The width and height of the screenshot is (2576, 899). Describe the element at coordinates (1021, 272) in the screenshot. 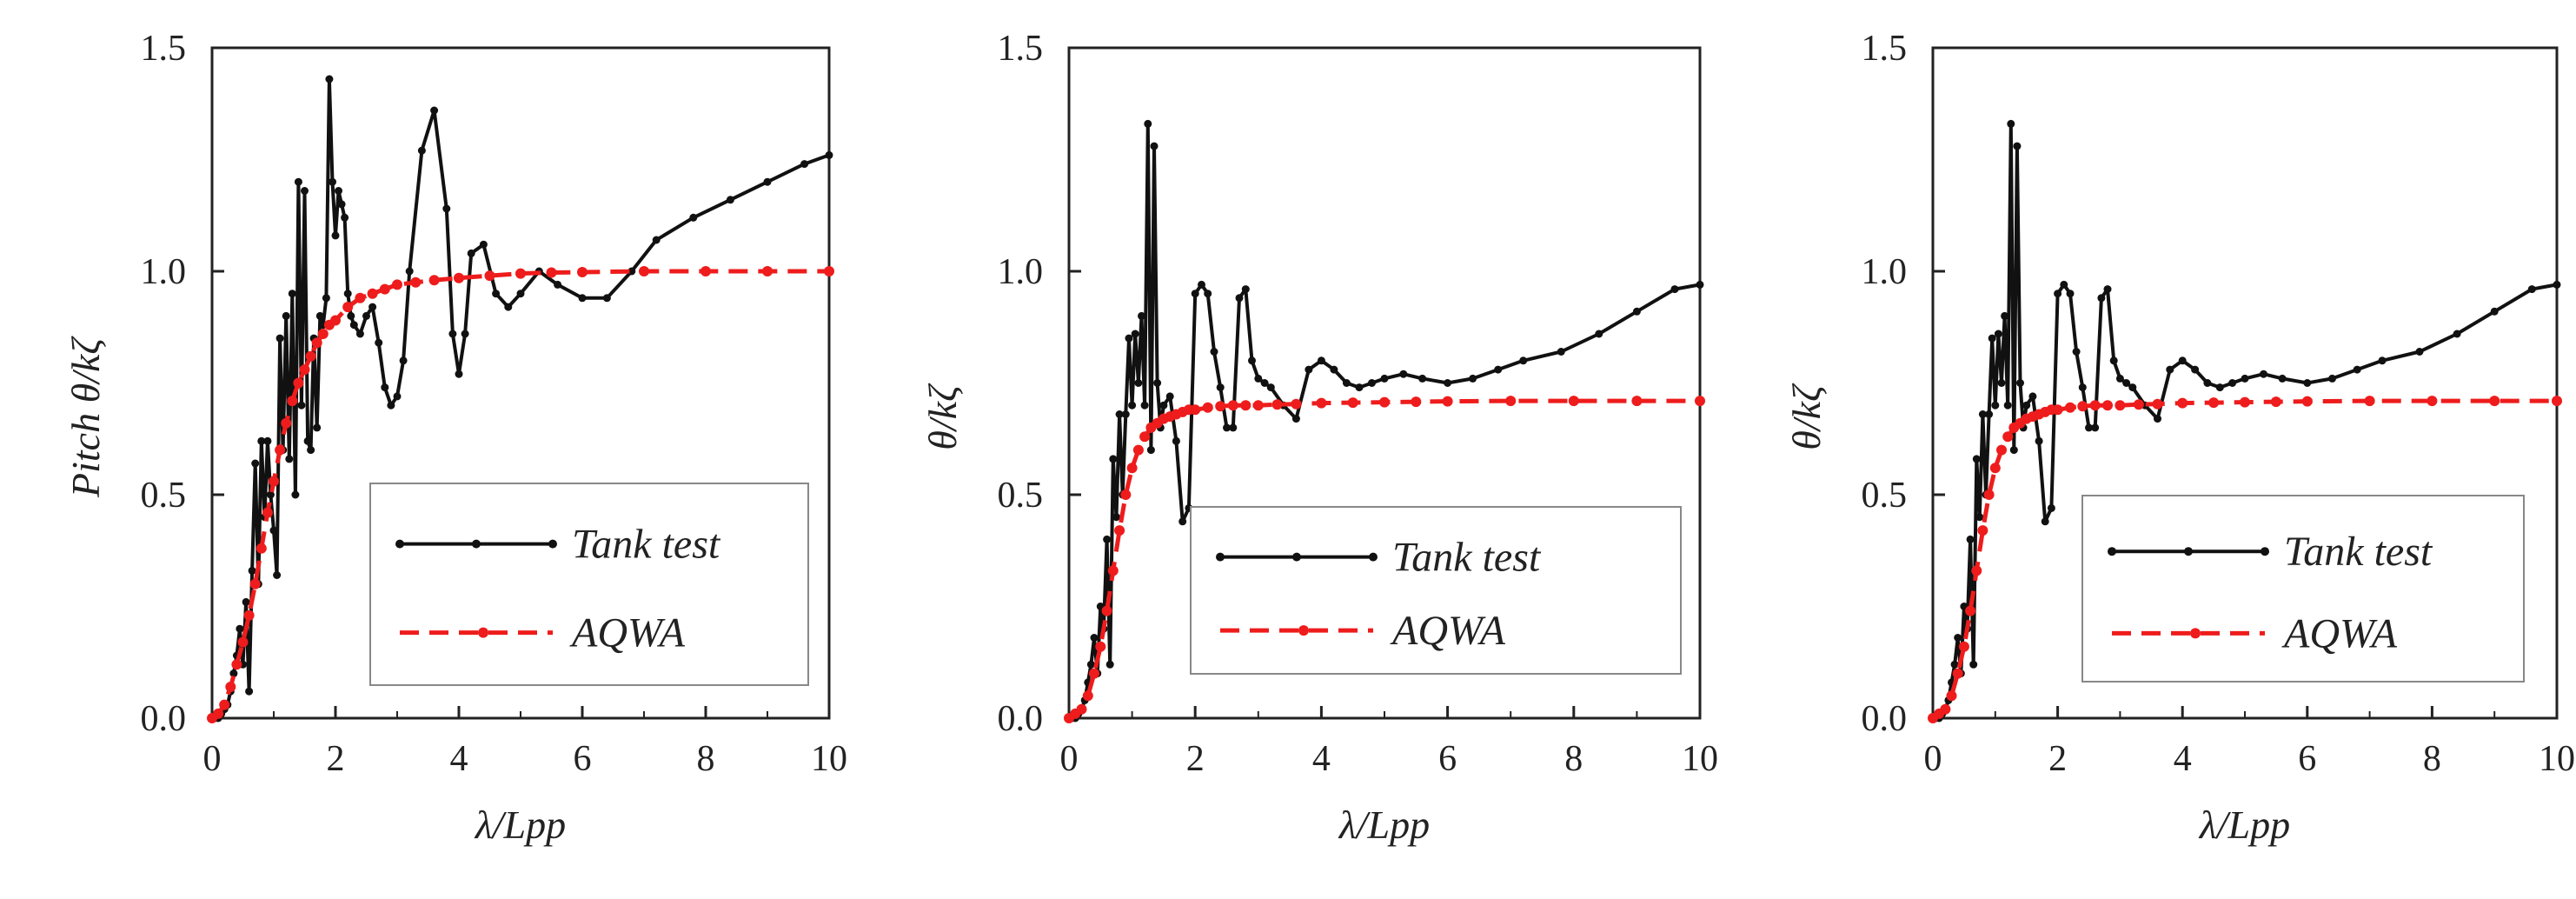

I see `y-tick-label: 1.0` at that location.